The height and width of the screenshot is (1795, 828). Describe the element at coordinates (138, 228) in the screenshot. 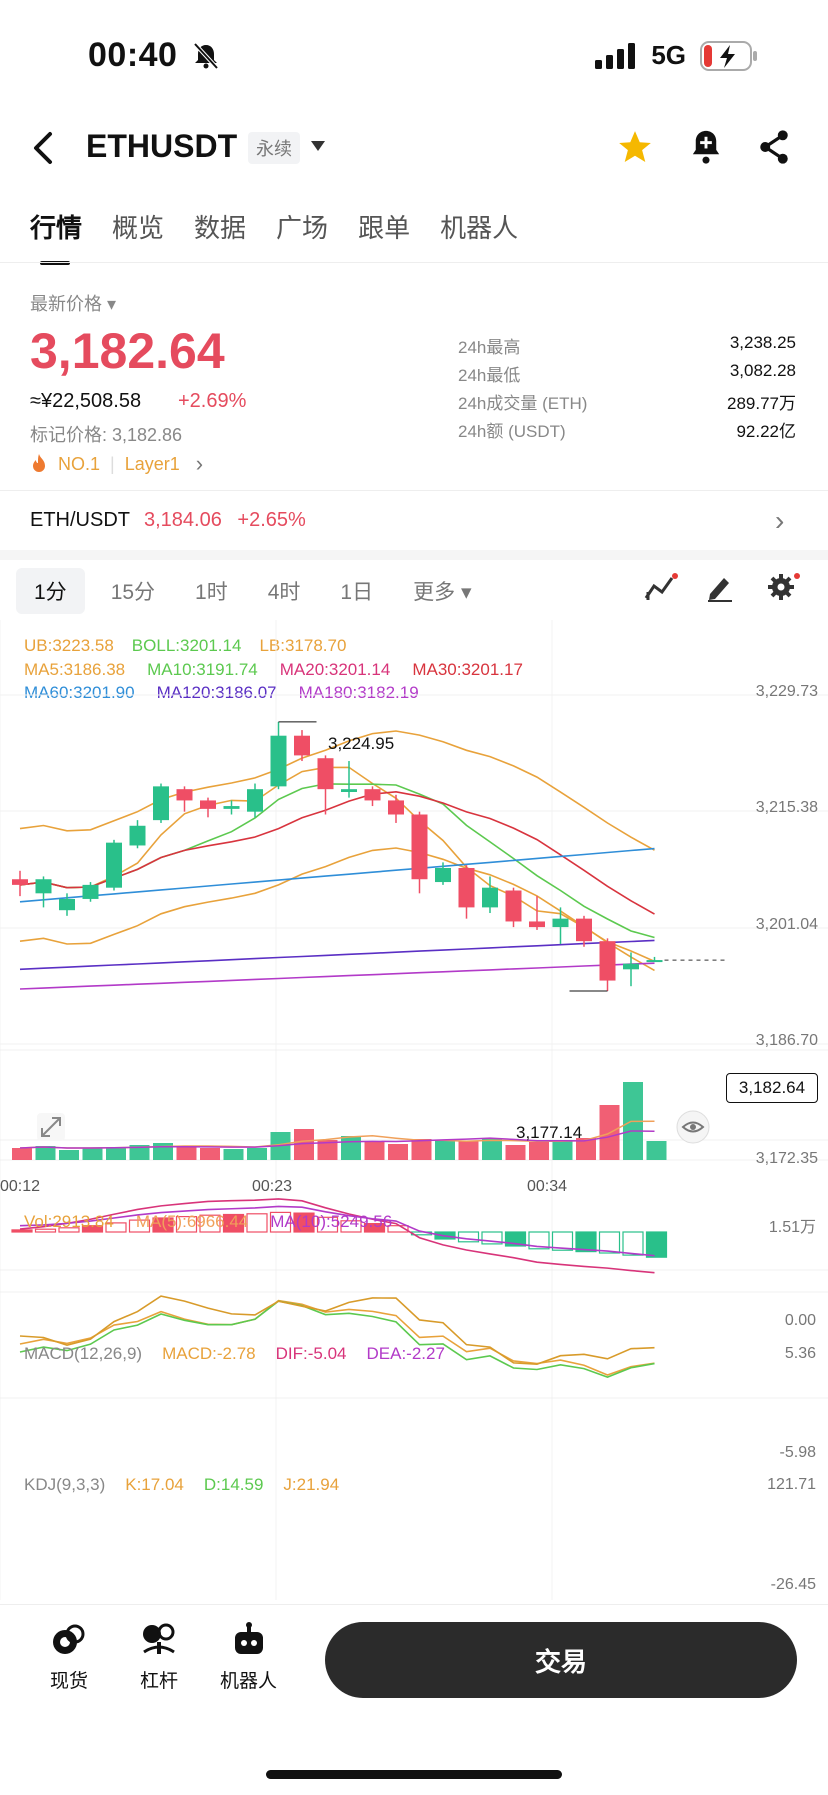

I see `tab-overview: 概览` at that location.